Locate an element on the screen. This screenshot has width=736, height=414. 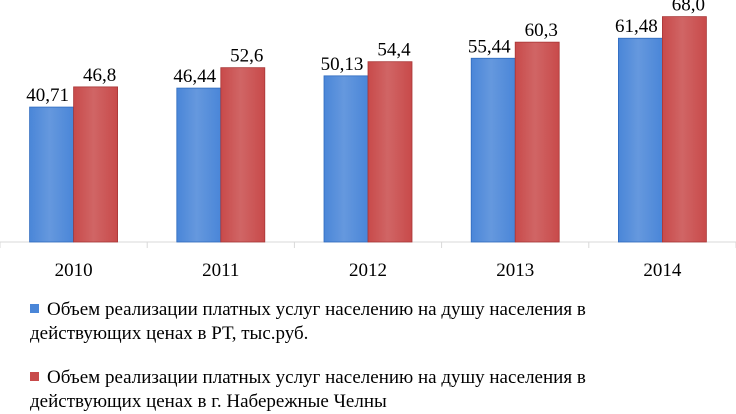
data-label-chelny-2013: 60,3 is located at coordinates (541, 30).